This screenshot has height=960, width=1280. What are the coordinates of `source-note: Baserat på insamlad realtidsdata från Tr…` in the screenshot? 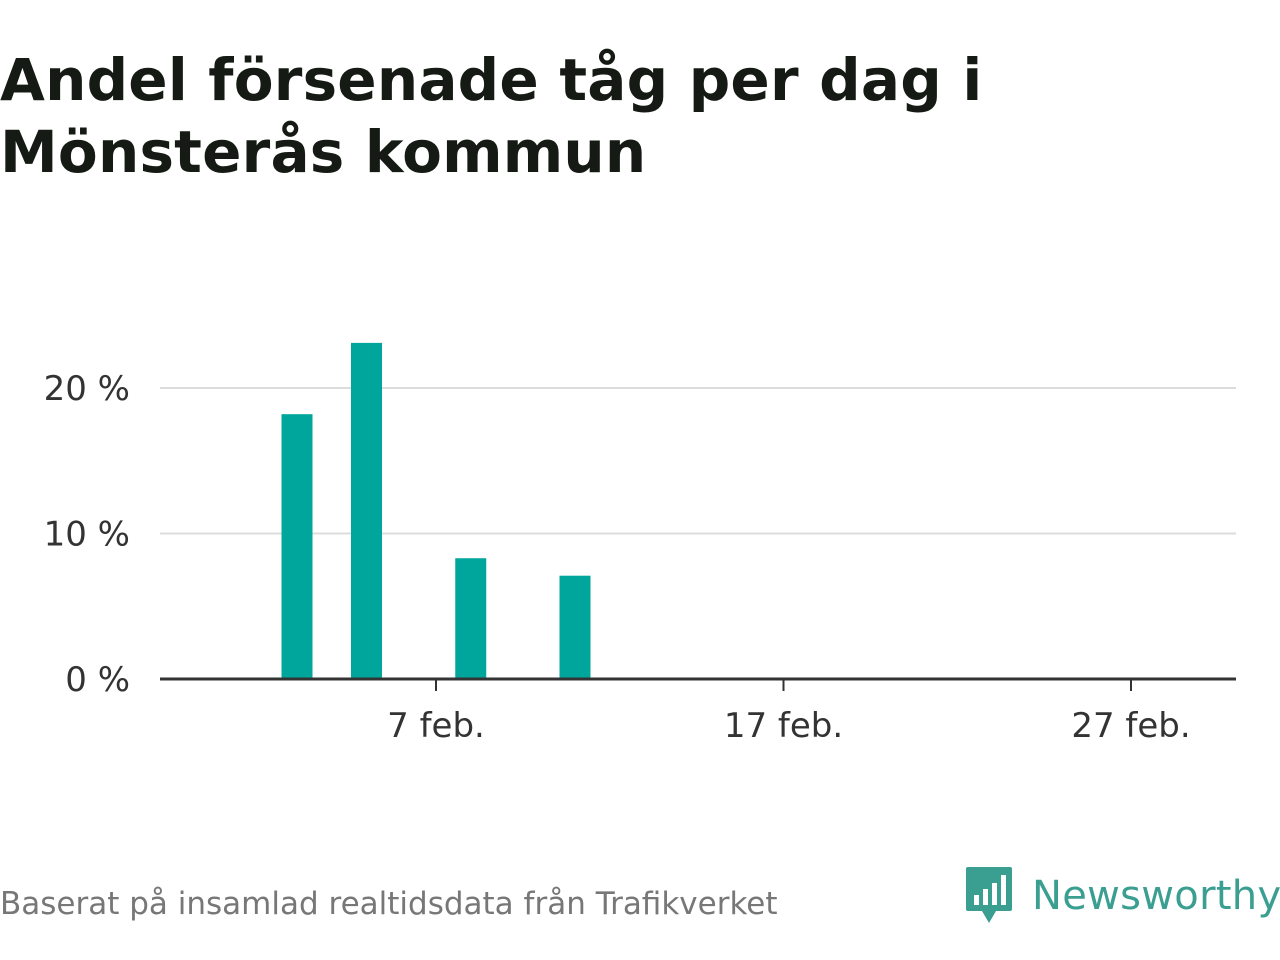 It's located at (389, 904).